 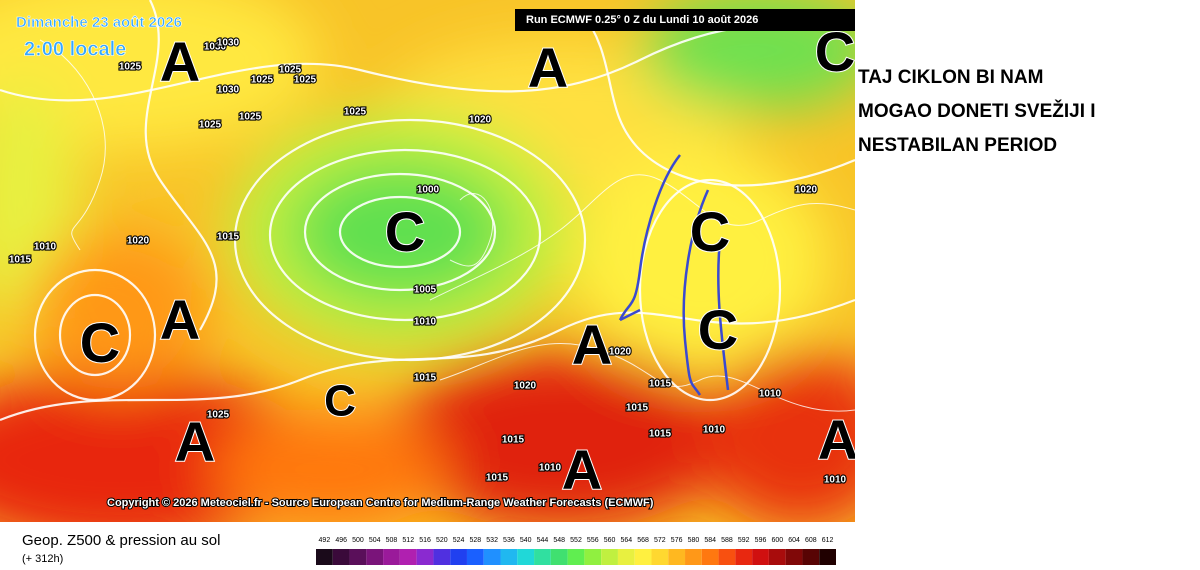 I want to click on colorbar-label: 544, so click(x=543, y=540).